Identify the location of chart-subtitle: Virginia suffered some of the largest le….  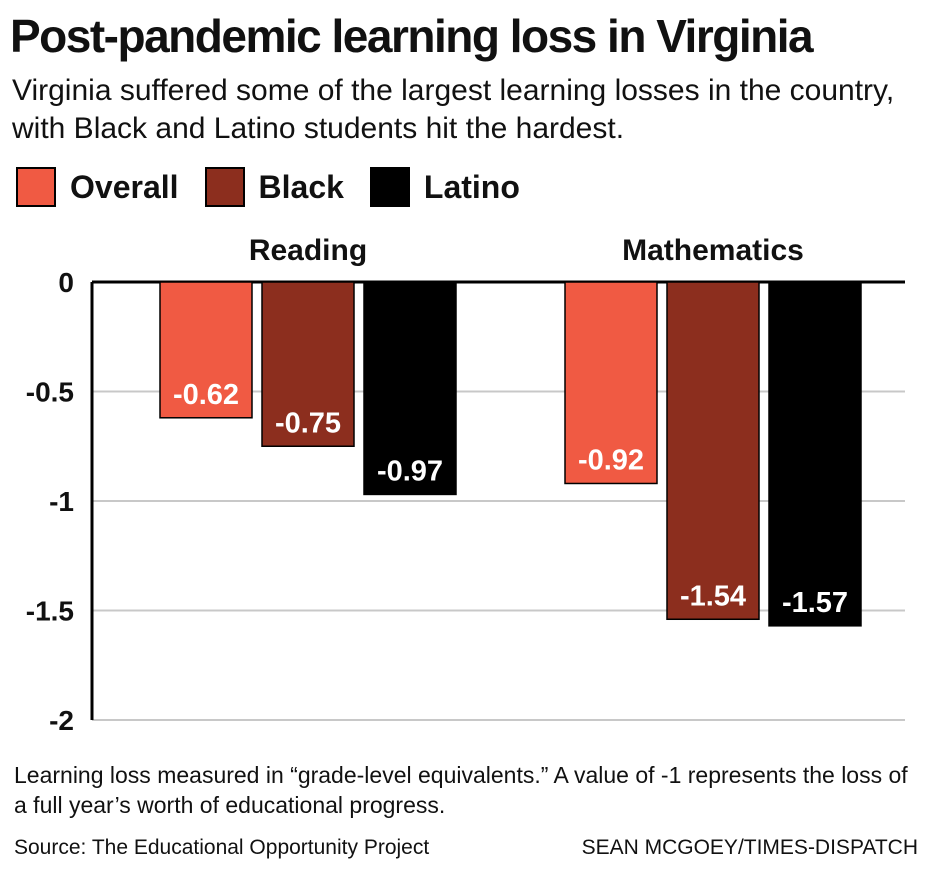
(453, 109).